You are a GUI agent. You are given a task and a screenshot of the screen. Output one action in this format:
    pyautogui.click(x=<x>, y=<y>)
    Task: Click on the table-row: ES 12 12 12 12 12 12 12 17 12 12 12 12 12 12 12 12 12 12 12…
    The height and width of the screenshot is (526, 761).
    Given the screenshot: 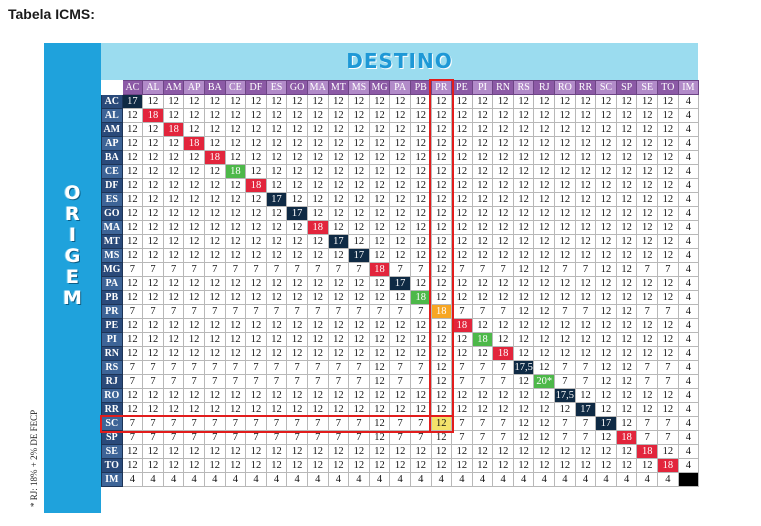 What is the action you would take?
    pyautogui.click(x=400, y=199)
    